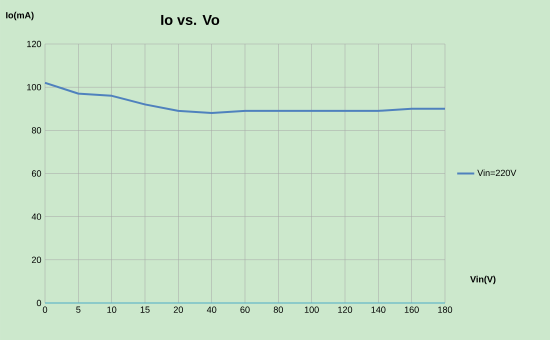  What do you see at coordinates (45, 309) in the screenshot?
I see `x-tick-label: 0` at bounding box center [45, 309].